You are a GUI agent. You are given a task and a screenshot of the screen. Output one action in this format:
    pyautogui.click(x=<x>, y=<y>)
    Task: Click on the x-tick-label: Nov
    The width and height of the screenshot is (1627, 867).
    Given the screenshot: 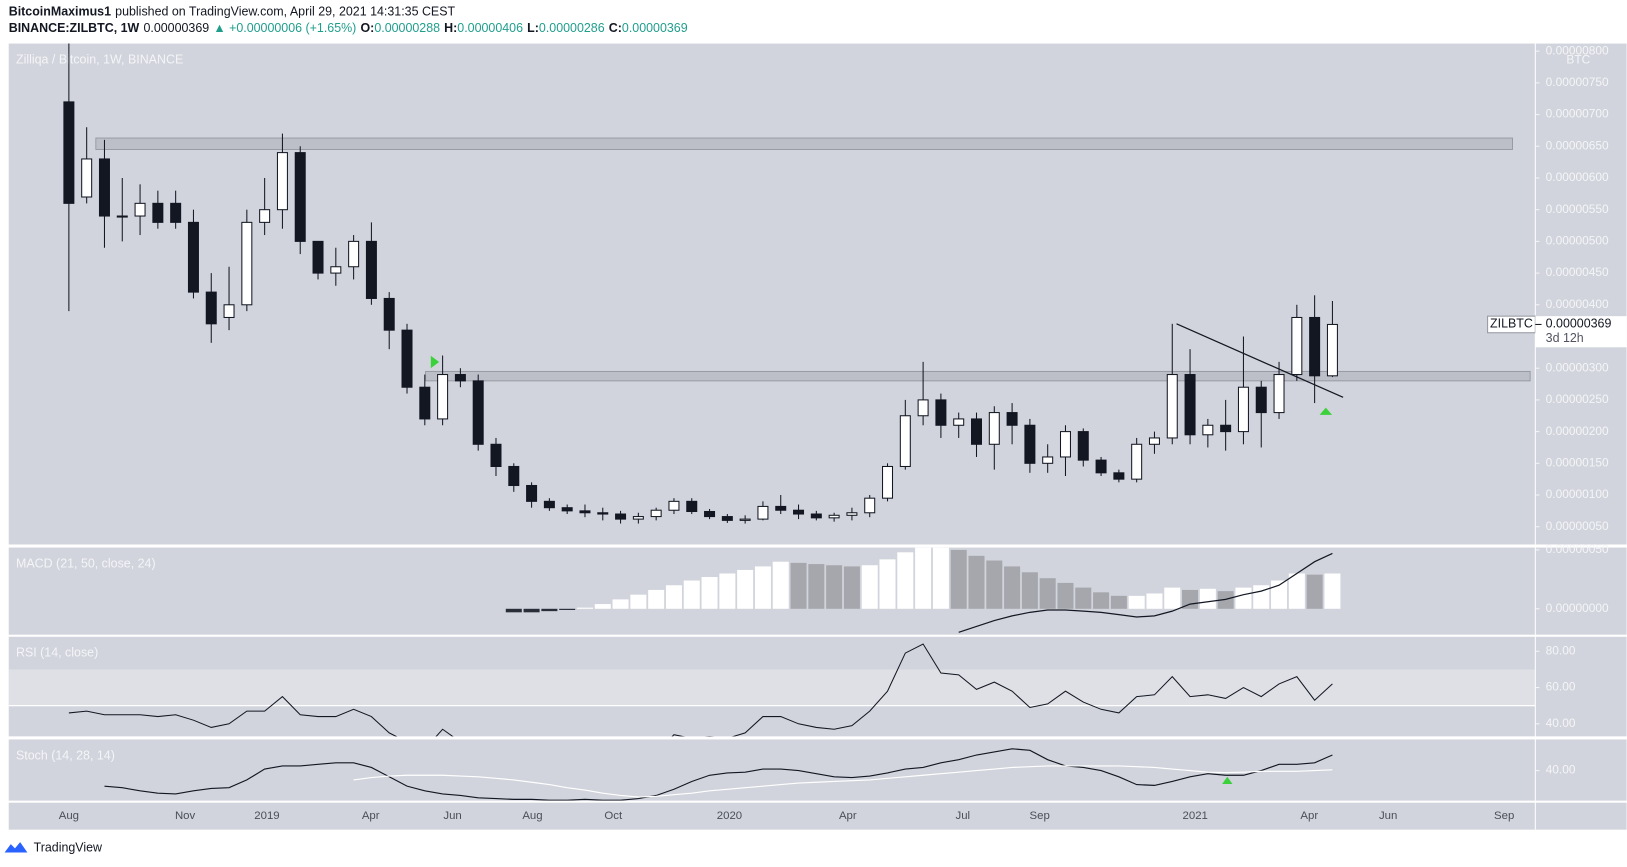 What is the action you would take?
    pyautogui.click(x=185, y=816)
    